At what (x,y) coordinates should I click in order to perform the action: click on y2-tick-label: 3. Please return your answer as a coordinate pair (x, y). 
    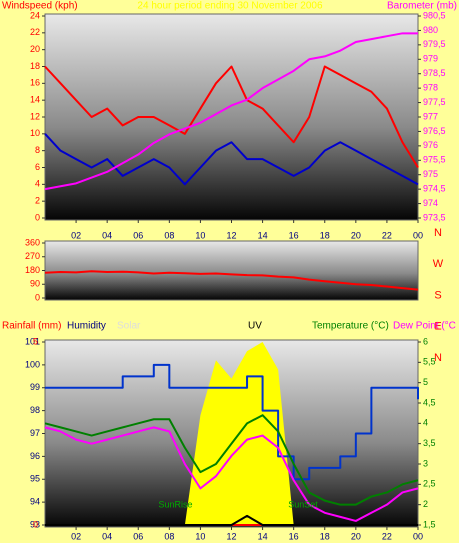
    Looking at the image, I should click on (425, 463).